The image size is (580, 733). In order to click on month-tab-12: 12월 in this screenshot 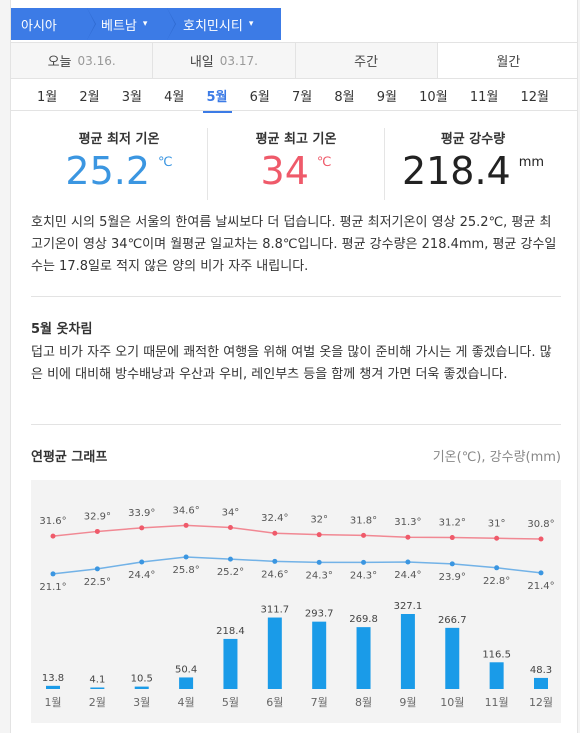, I will do `click(534, 97)`.